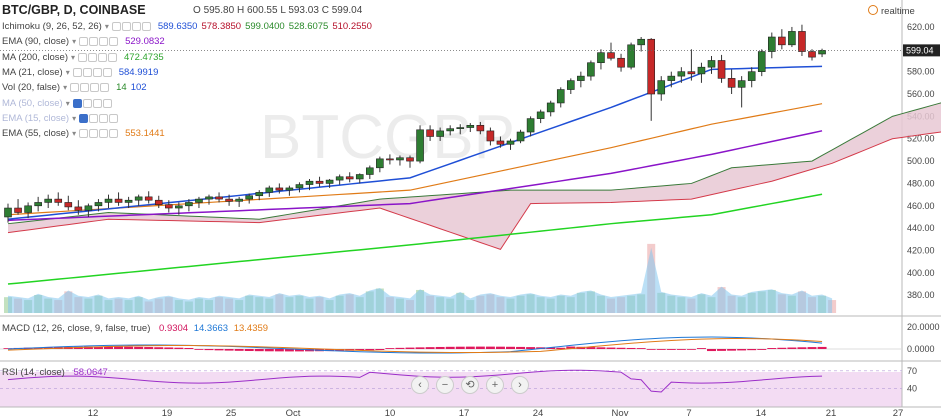 This screenshot has height=419, width=941. I want to click on indicator-row: EMA (55, close) ▾ 553.1441, so click(83, 133).